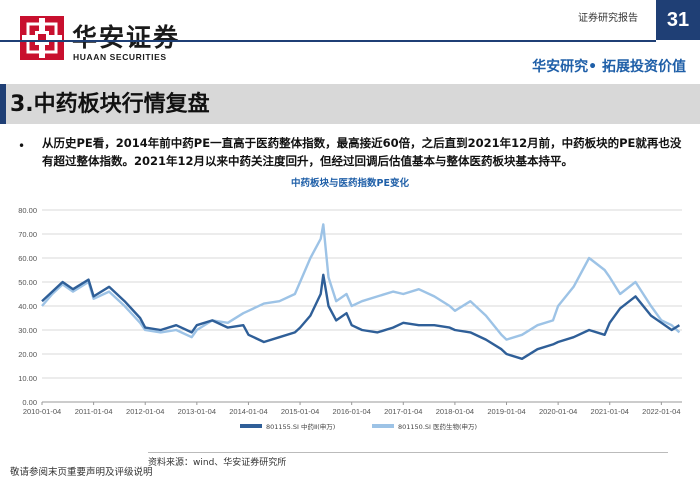 The image size is (700, 485). I want to click on y-tick-label: 60.00, so click(27, 258).